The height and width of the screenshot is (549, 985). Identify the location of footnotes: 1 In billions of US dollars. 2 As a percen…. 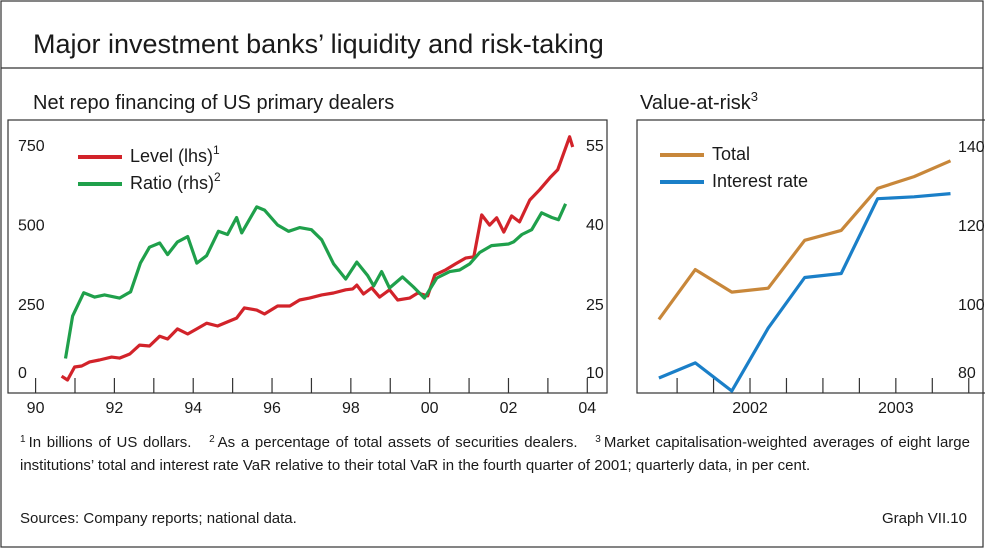
(495, 452).